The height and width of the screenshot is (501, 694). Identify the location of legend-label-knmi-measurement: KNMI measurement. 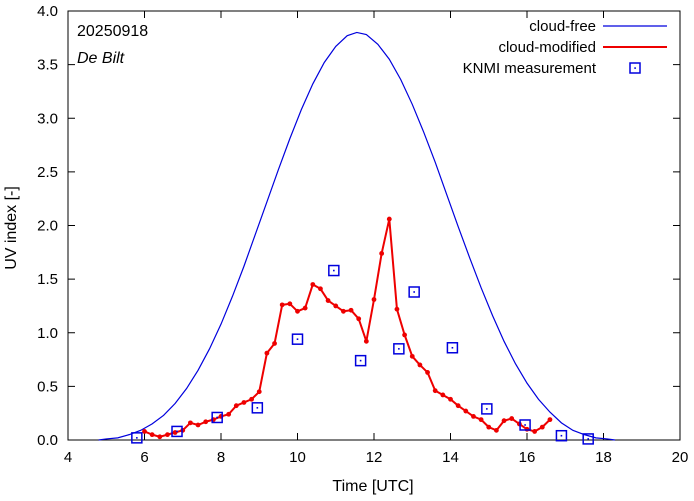
(530, 68).